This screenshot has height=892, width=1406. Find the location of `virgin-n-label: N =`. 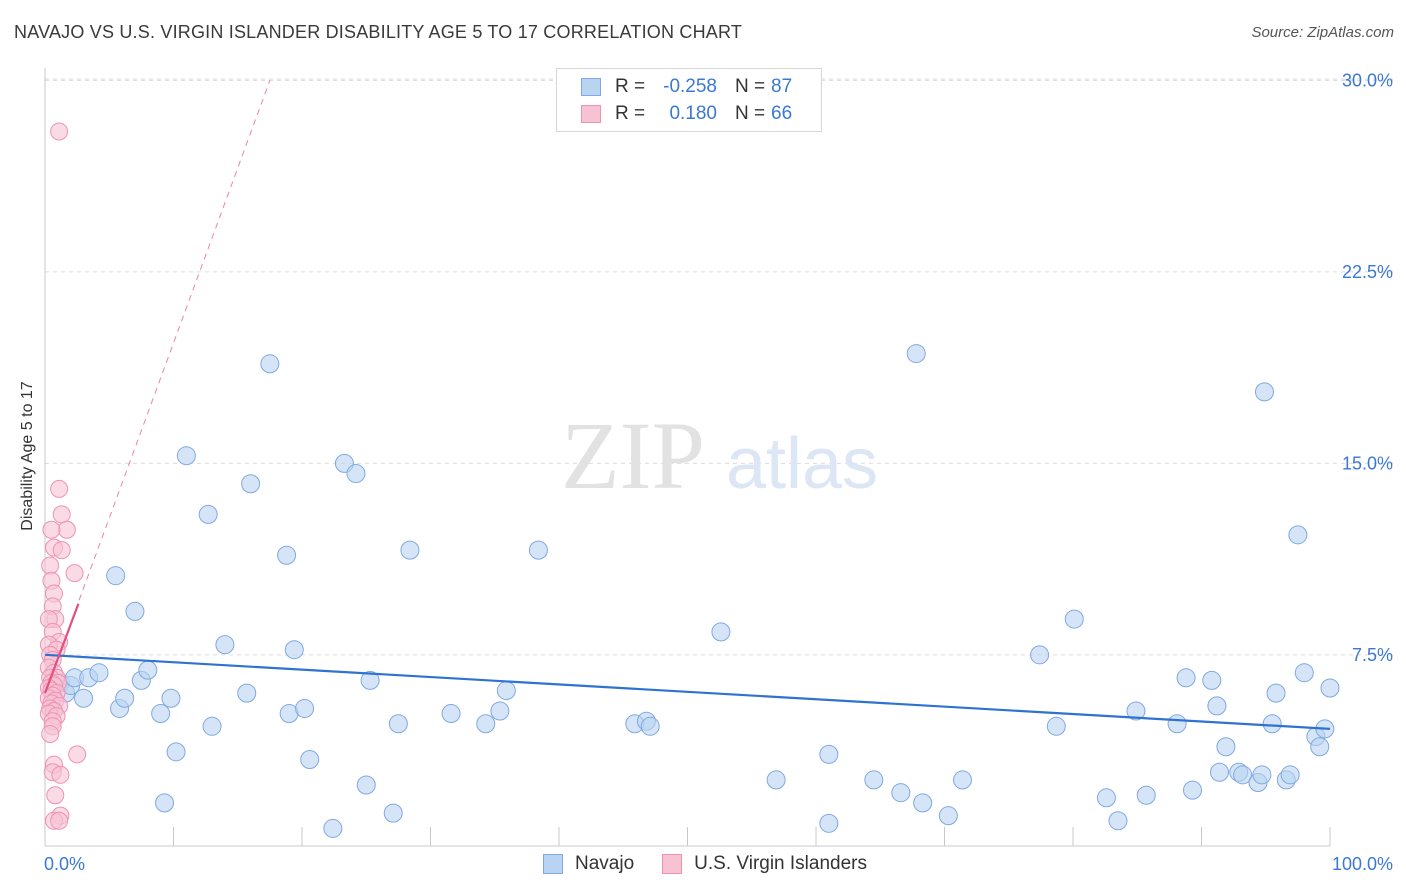

virgin-n-label: N = is located at coordinates (750, 113).